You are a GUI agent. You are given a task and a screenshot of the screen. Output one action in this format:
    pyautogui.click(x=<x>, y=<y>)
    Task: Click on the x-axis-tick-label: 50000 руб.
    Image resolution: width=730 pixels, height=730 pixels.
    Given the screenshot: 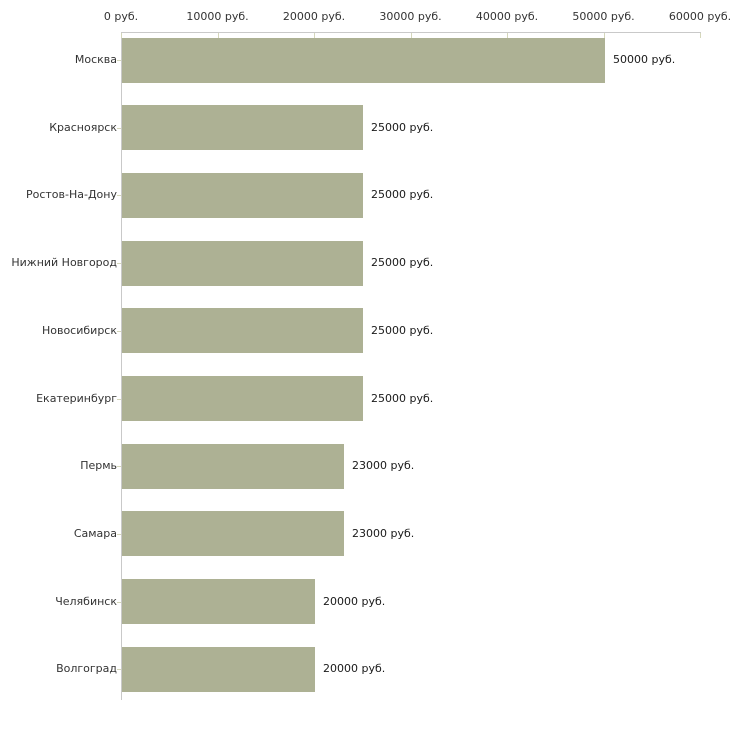 What is the action you would take?
    pyautogui.click(x=603, y=16)
    